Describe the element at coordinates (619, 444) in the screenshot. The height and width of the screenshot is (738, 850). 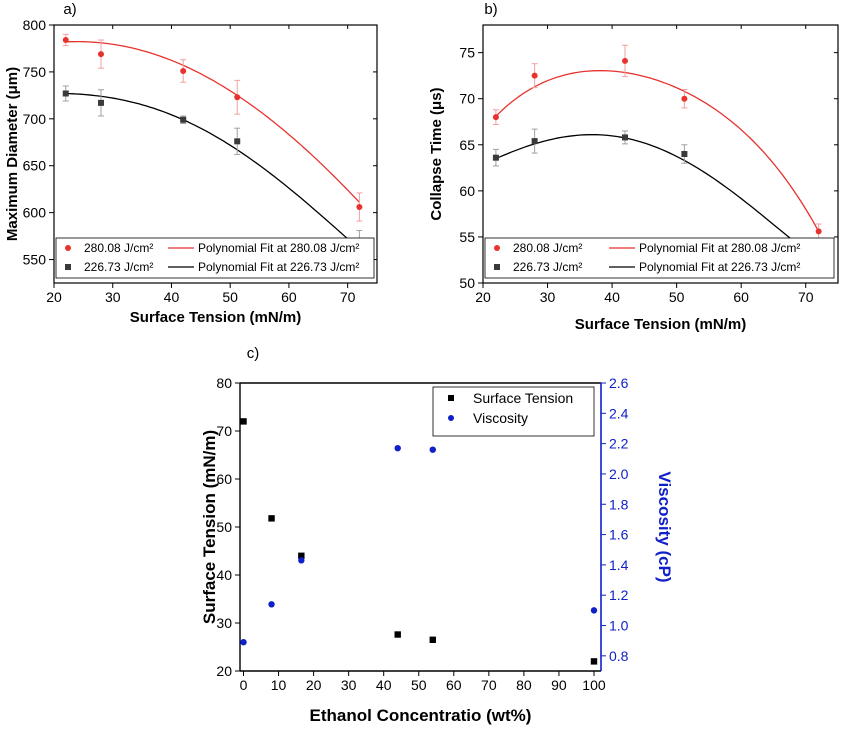
I see `y2-tick-label: 2.2` at that location.